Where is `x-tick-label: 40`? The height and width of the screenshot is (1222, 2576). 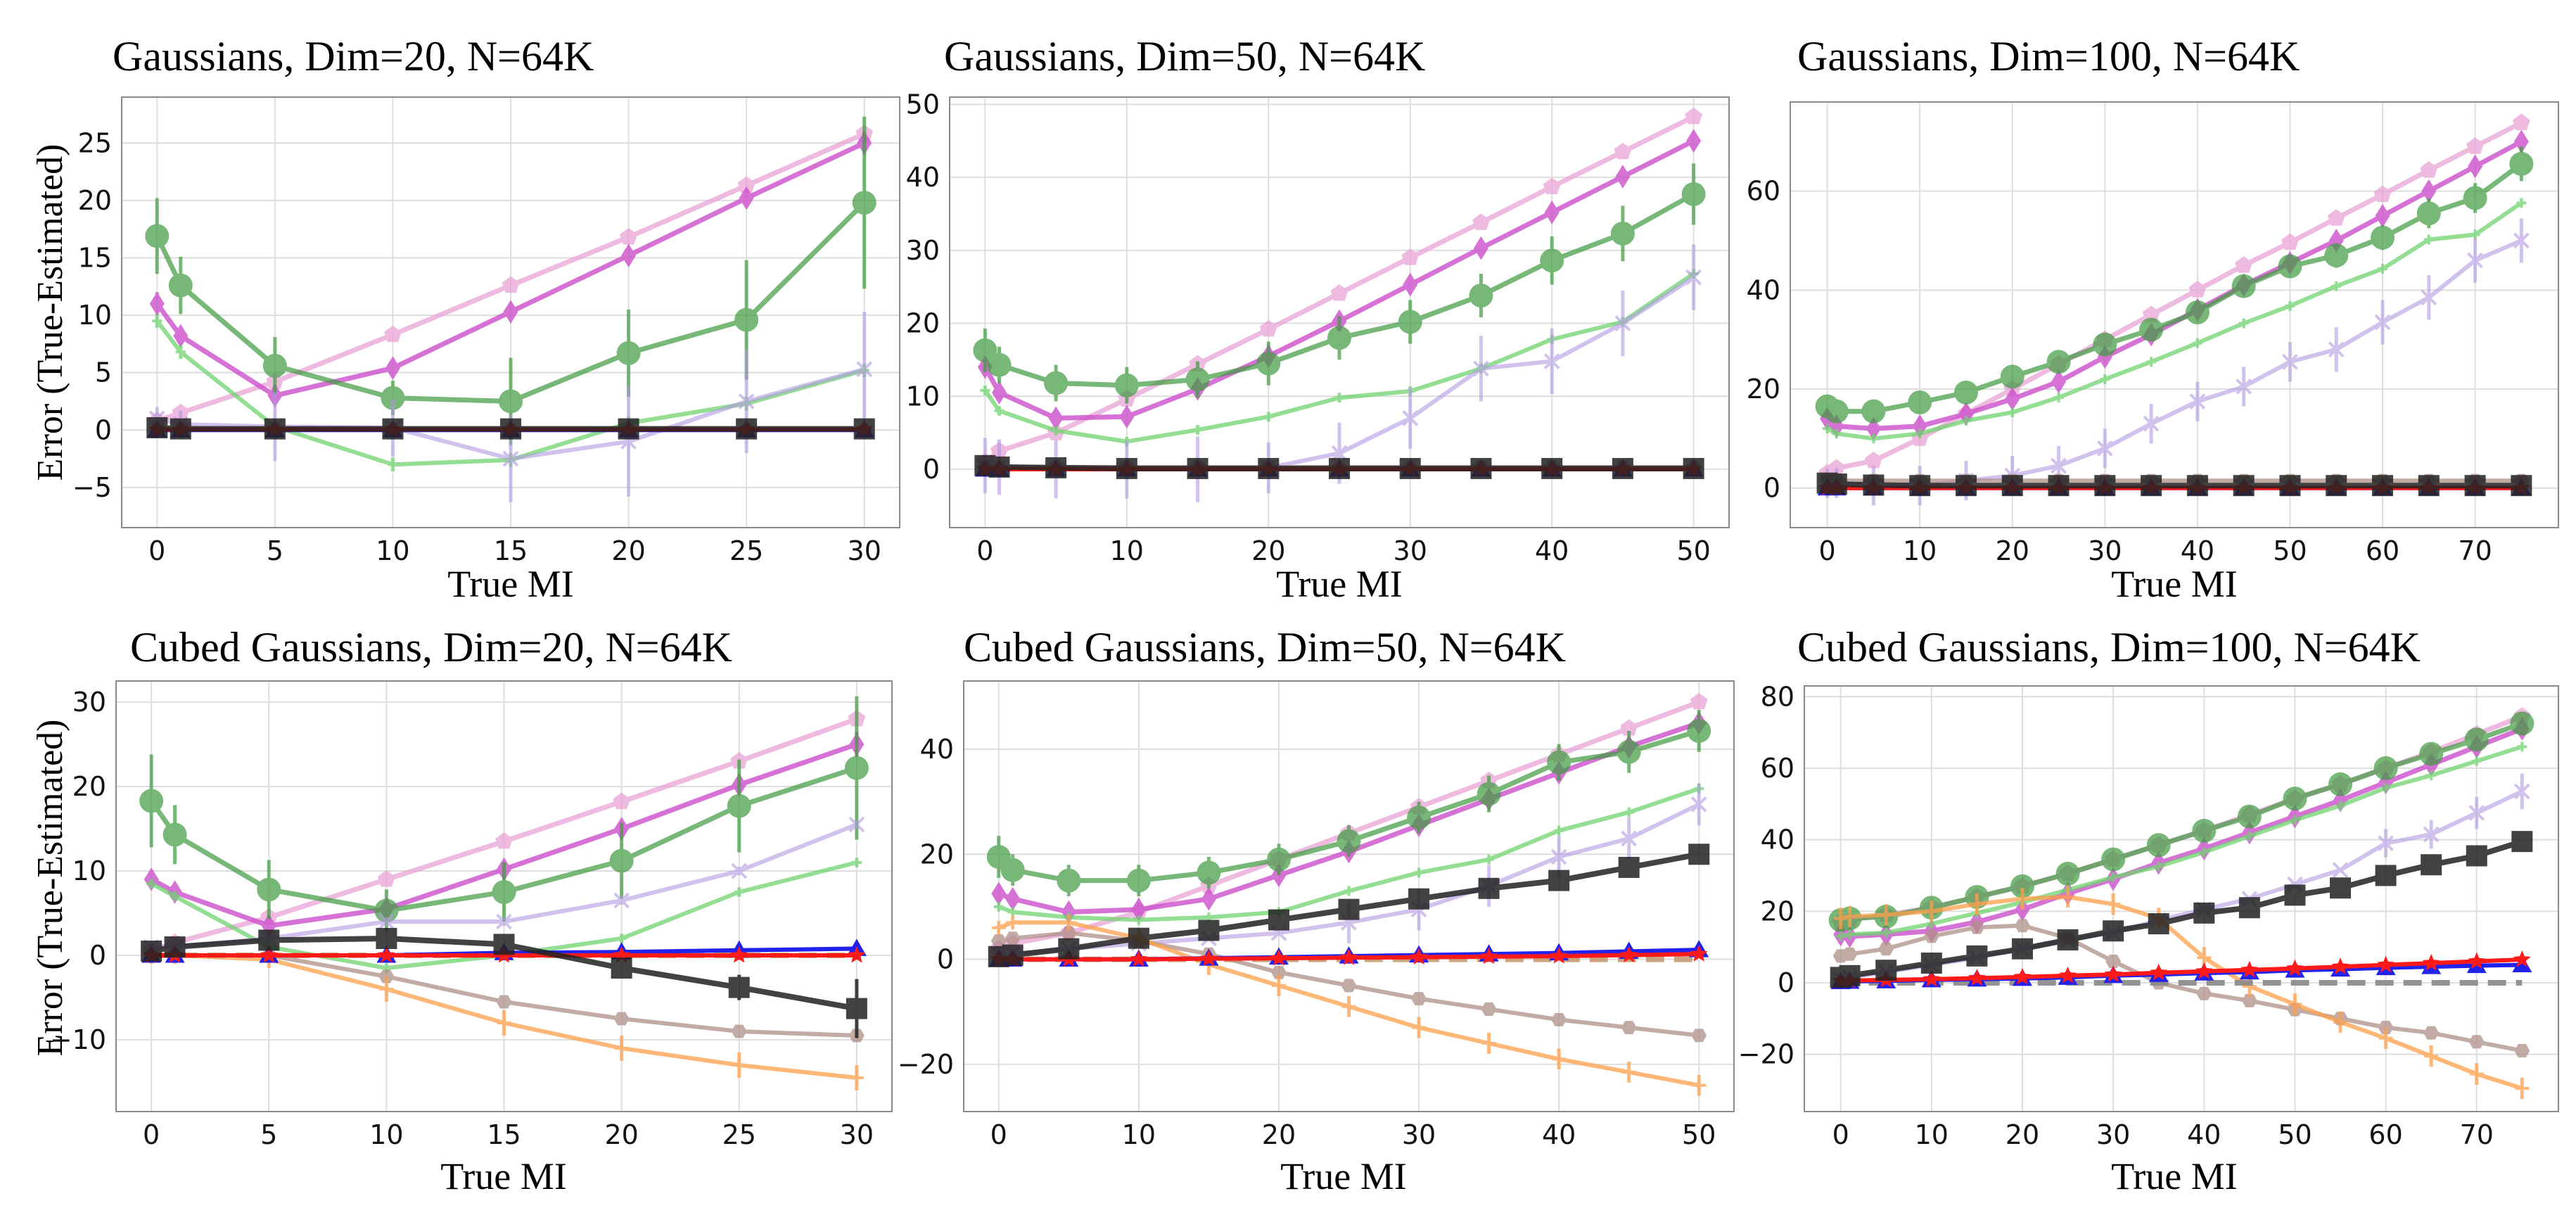
x-tick-label: 40 is located at coordinates (1552, 550).